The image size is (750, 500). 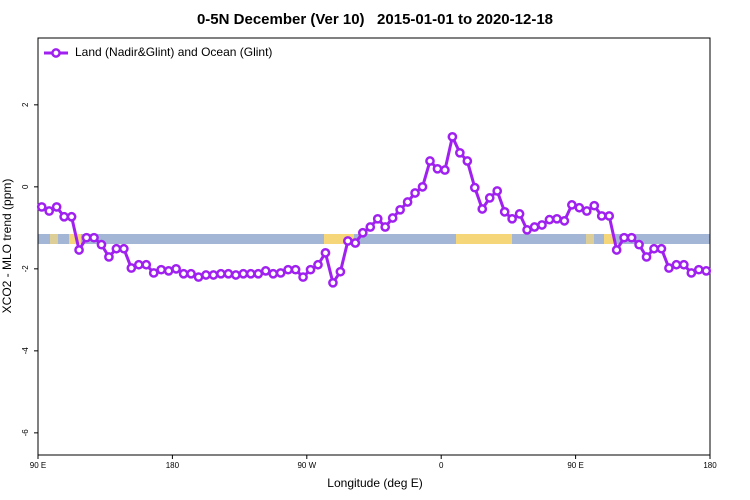 What do you see at coordinates (25, 351) in the screenshot?
I see `y-tick-label: -4` at bounding box center [25, 351].